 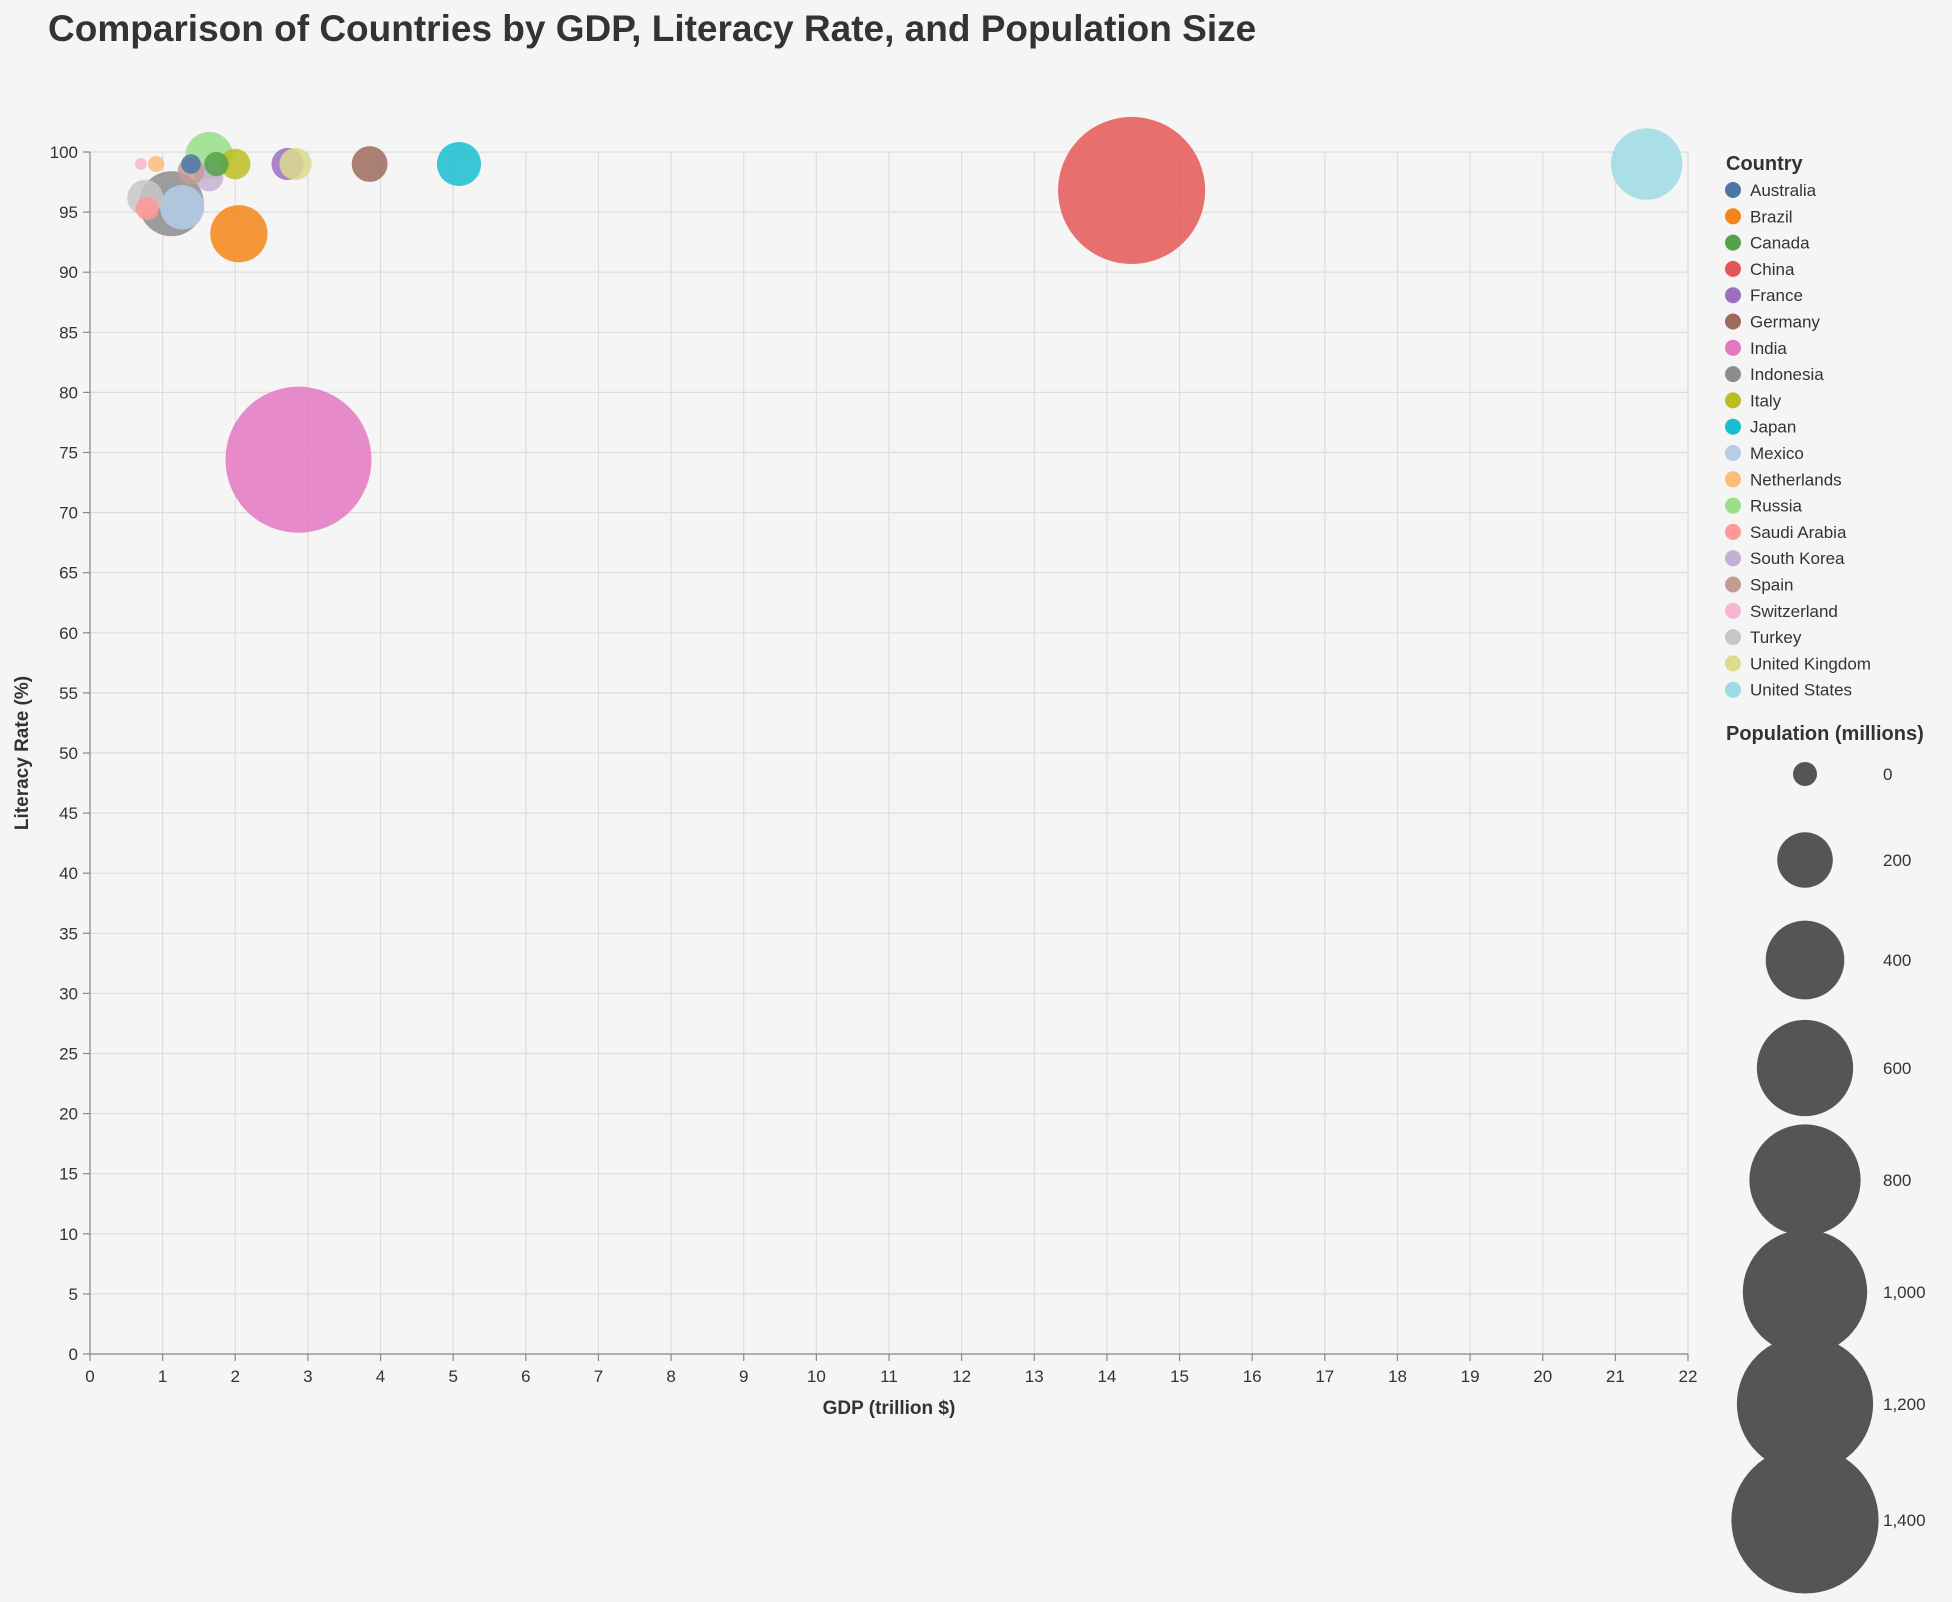 What do you see at coordinates (1897, 960) in the screenshot?
I see `size-legend-label: 400` at bounding box center [1897, 960].